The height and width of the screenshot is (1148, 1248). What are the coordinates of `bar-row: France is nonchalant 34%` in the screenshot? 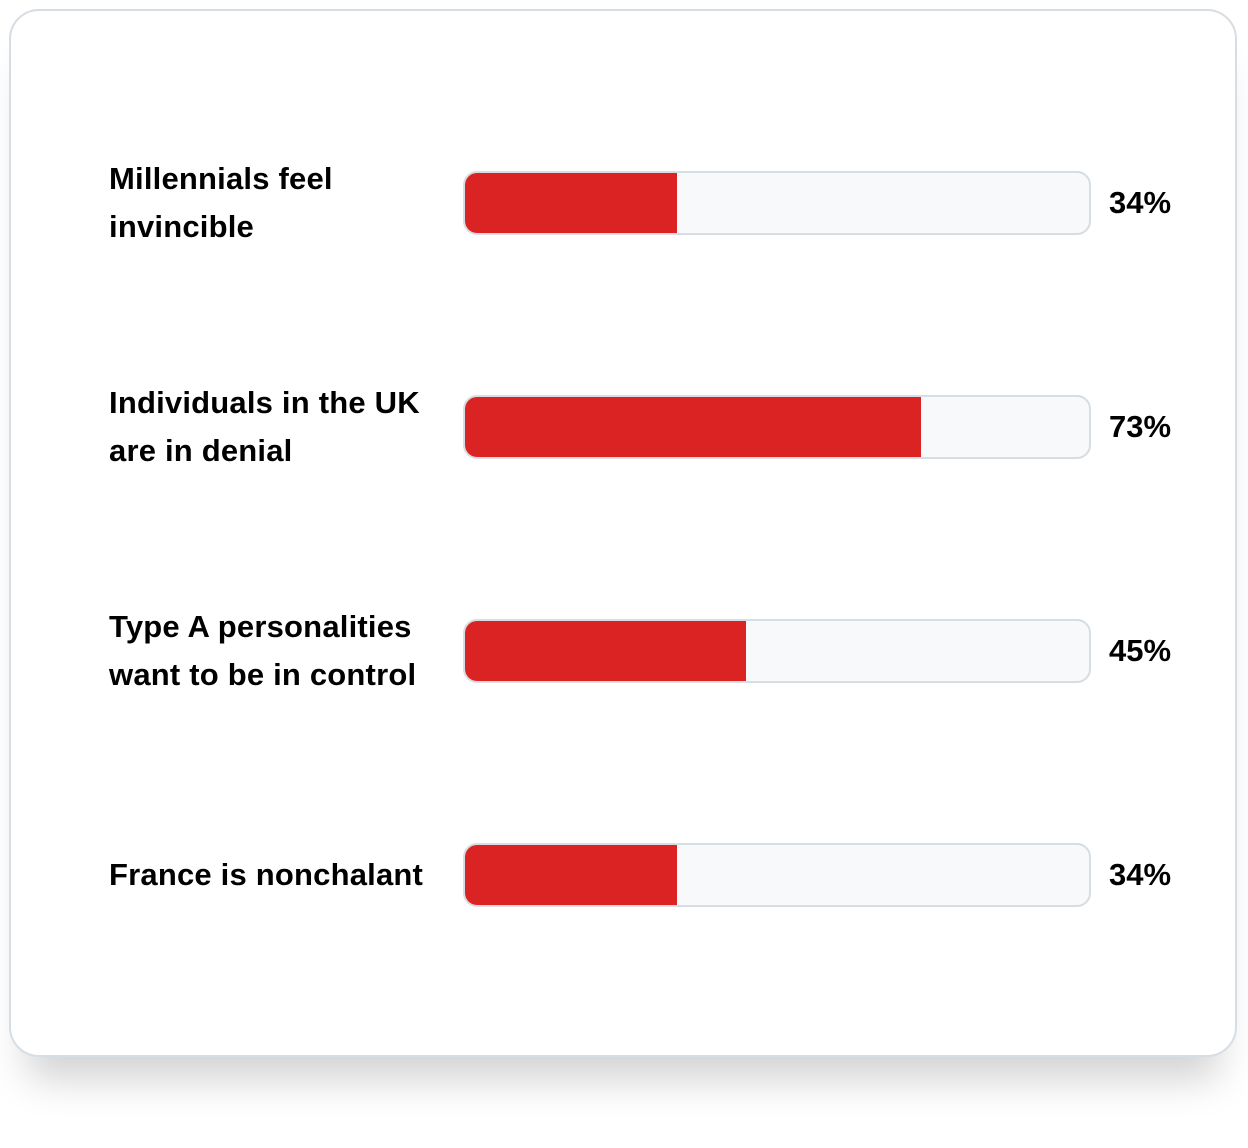 It's located at (623, 875).